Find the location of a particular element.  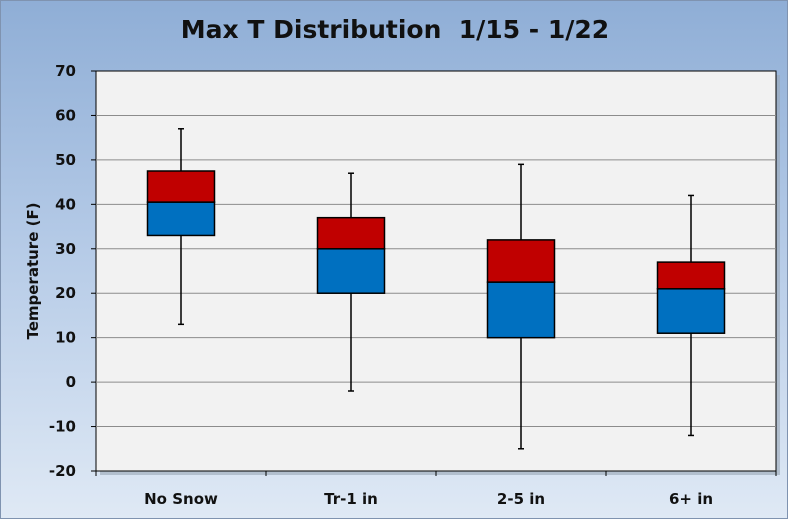

y-tick-label: 0 is located at coordinates (71, 382).